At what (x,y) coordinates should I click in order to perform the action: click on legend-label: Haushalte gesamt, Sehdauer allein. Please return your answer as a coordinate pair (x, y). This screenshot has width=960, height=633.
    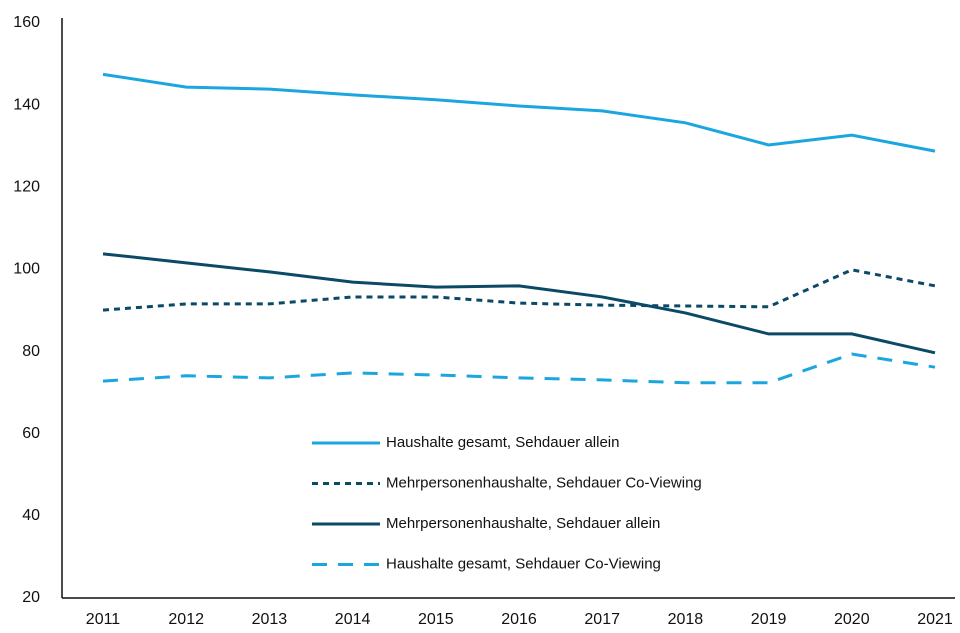
    Looking at the image, I should click on (502, 442).